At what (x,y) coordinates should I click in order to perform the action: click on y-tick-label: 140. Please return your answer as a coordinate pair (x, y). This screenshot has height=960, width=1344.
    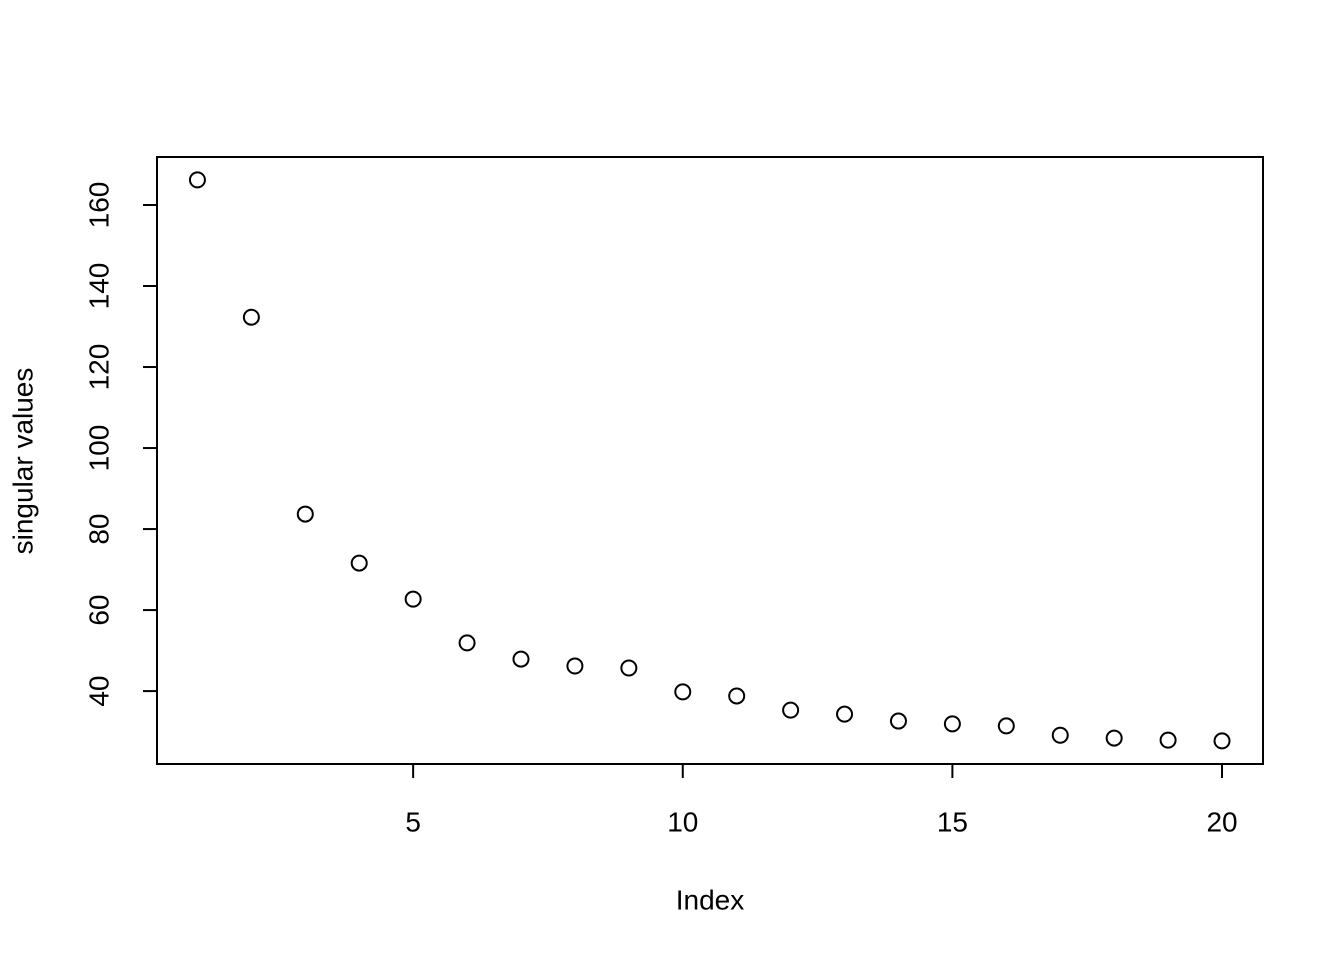
    Looking at the image, I should click on (98, 286).